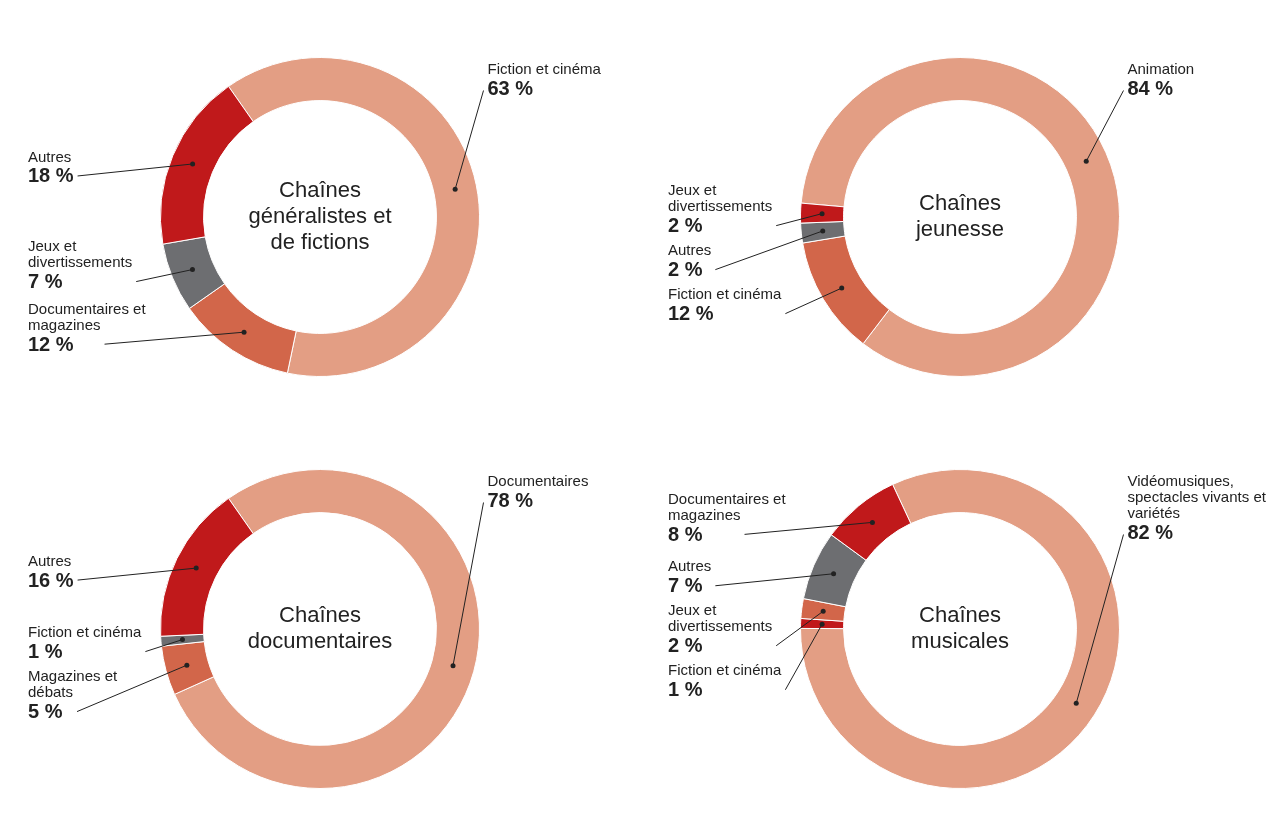  I want to click on data-label: 84 %, so click(1150, 88).